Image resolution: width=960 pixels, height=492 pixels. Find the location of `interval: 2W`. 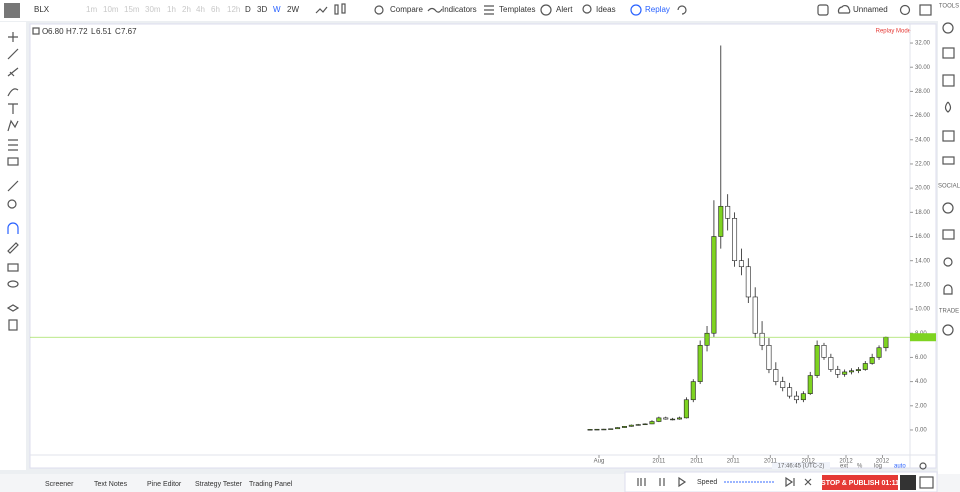

interval: 2W is located at coordinates (293, 9).